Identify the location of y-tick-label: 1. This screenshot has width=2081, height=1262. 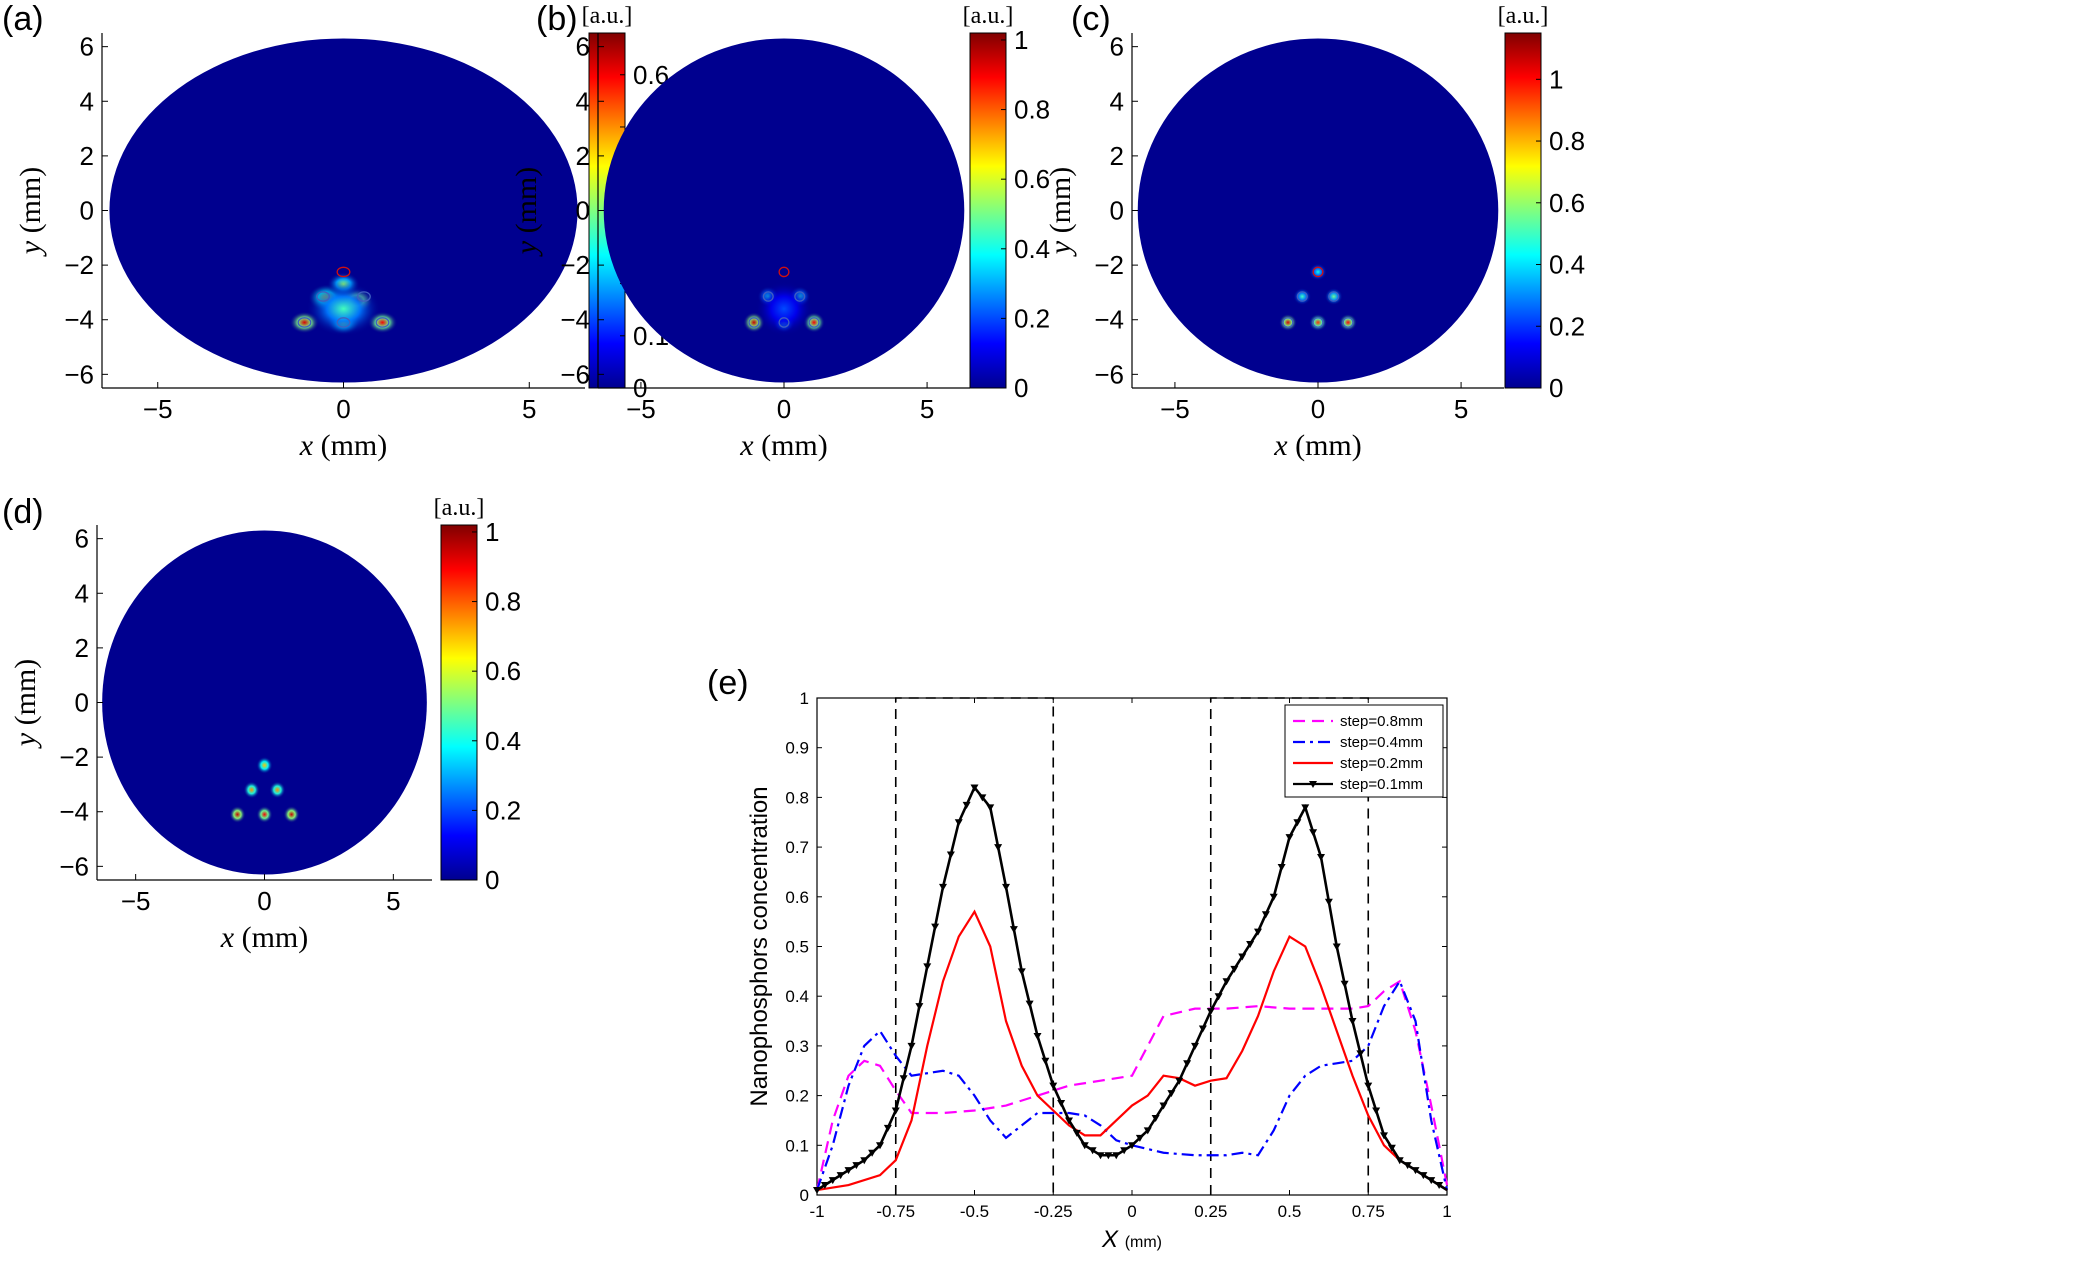
(804, 698).